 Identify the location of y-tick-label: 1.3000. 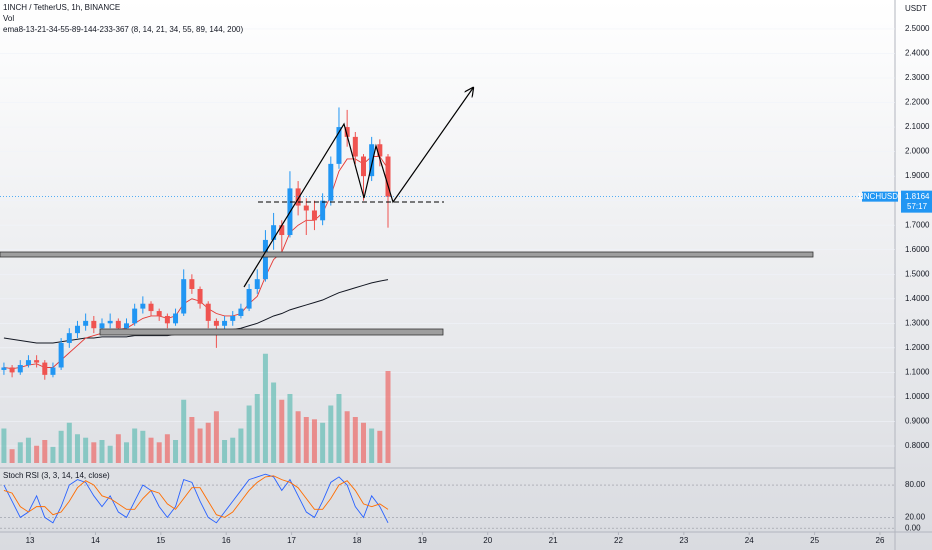
(917, 322).